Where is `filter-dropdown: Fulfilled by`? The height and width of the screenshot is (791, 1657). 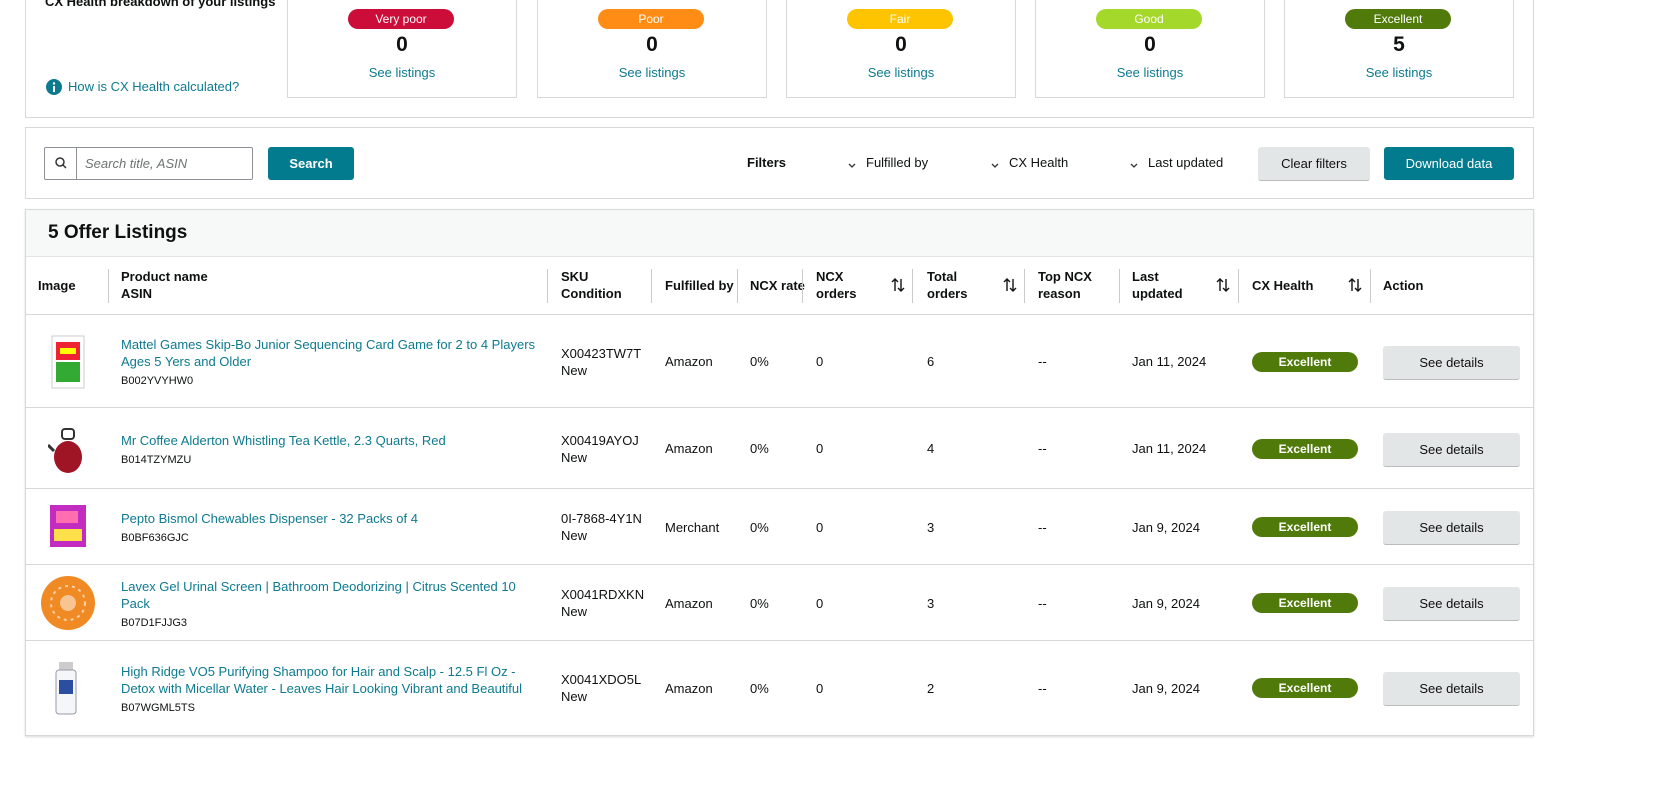 filter-dropdown: Fulfilled by is located at coordinates (906, 163).